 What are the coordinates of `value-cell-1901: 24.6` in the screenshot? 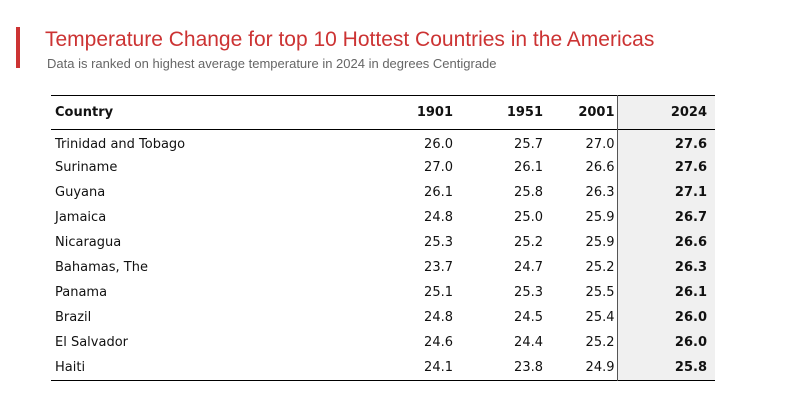 It's located at (438, 342).